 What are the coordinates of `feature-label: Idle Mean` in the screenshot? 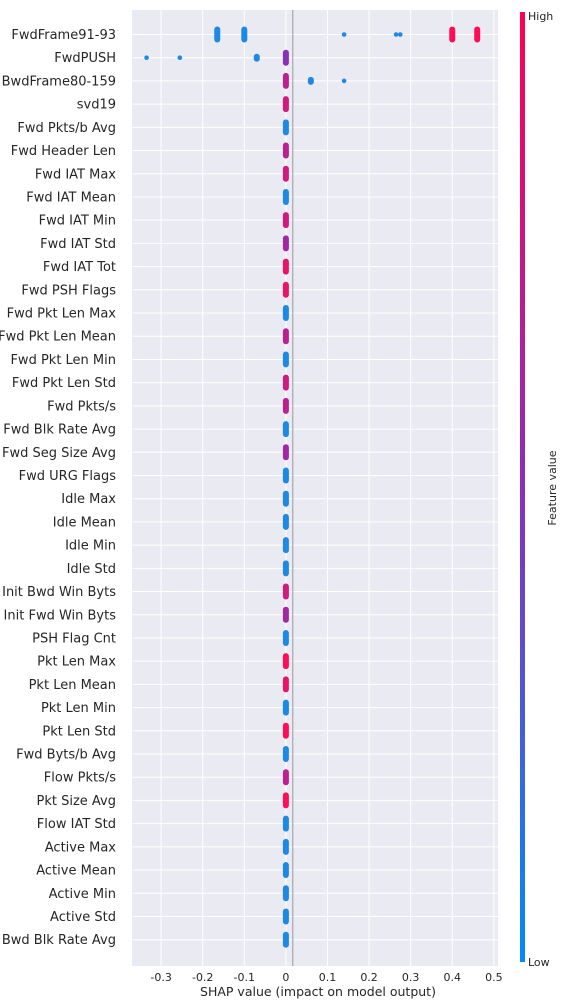 It's located at (84, 522).